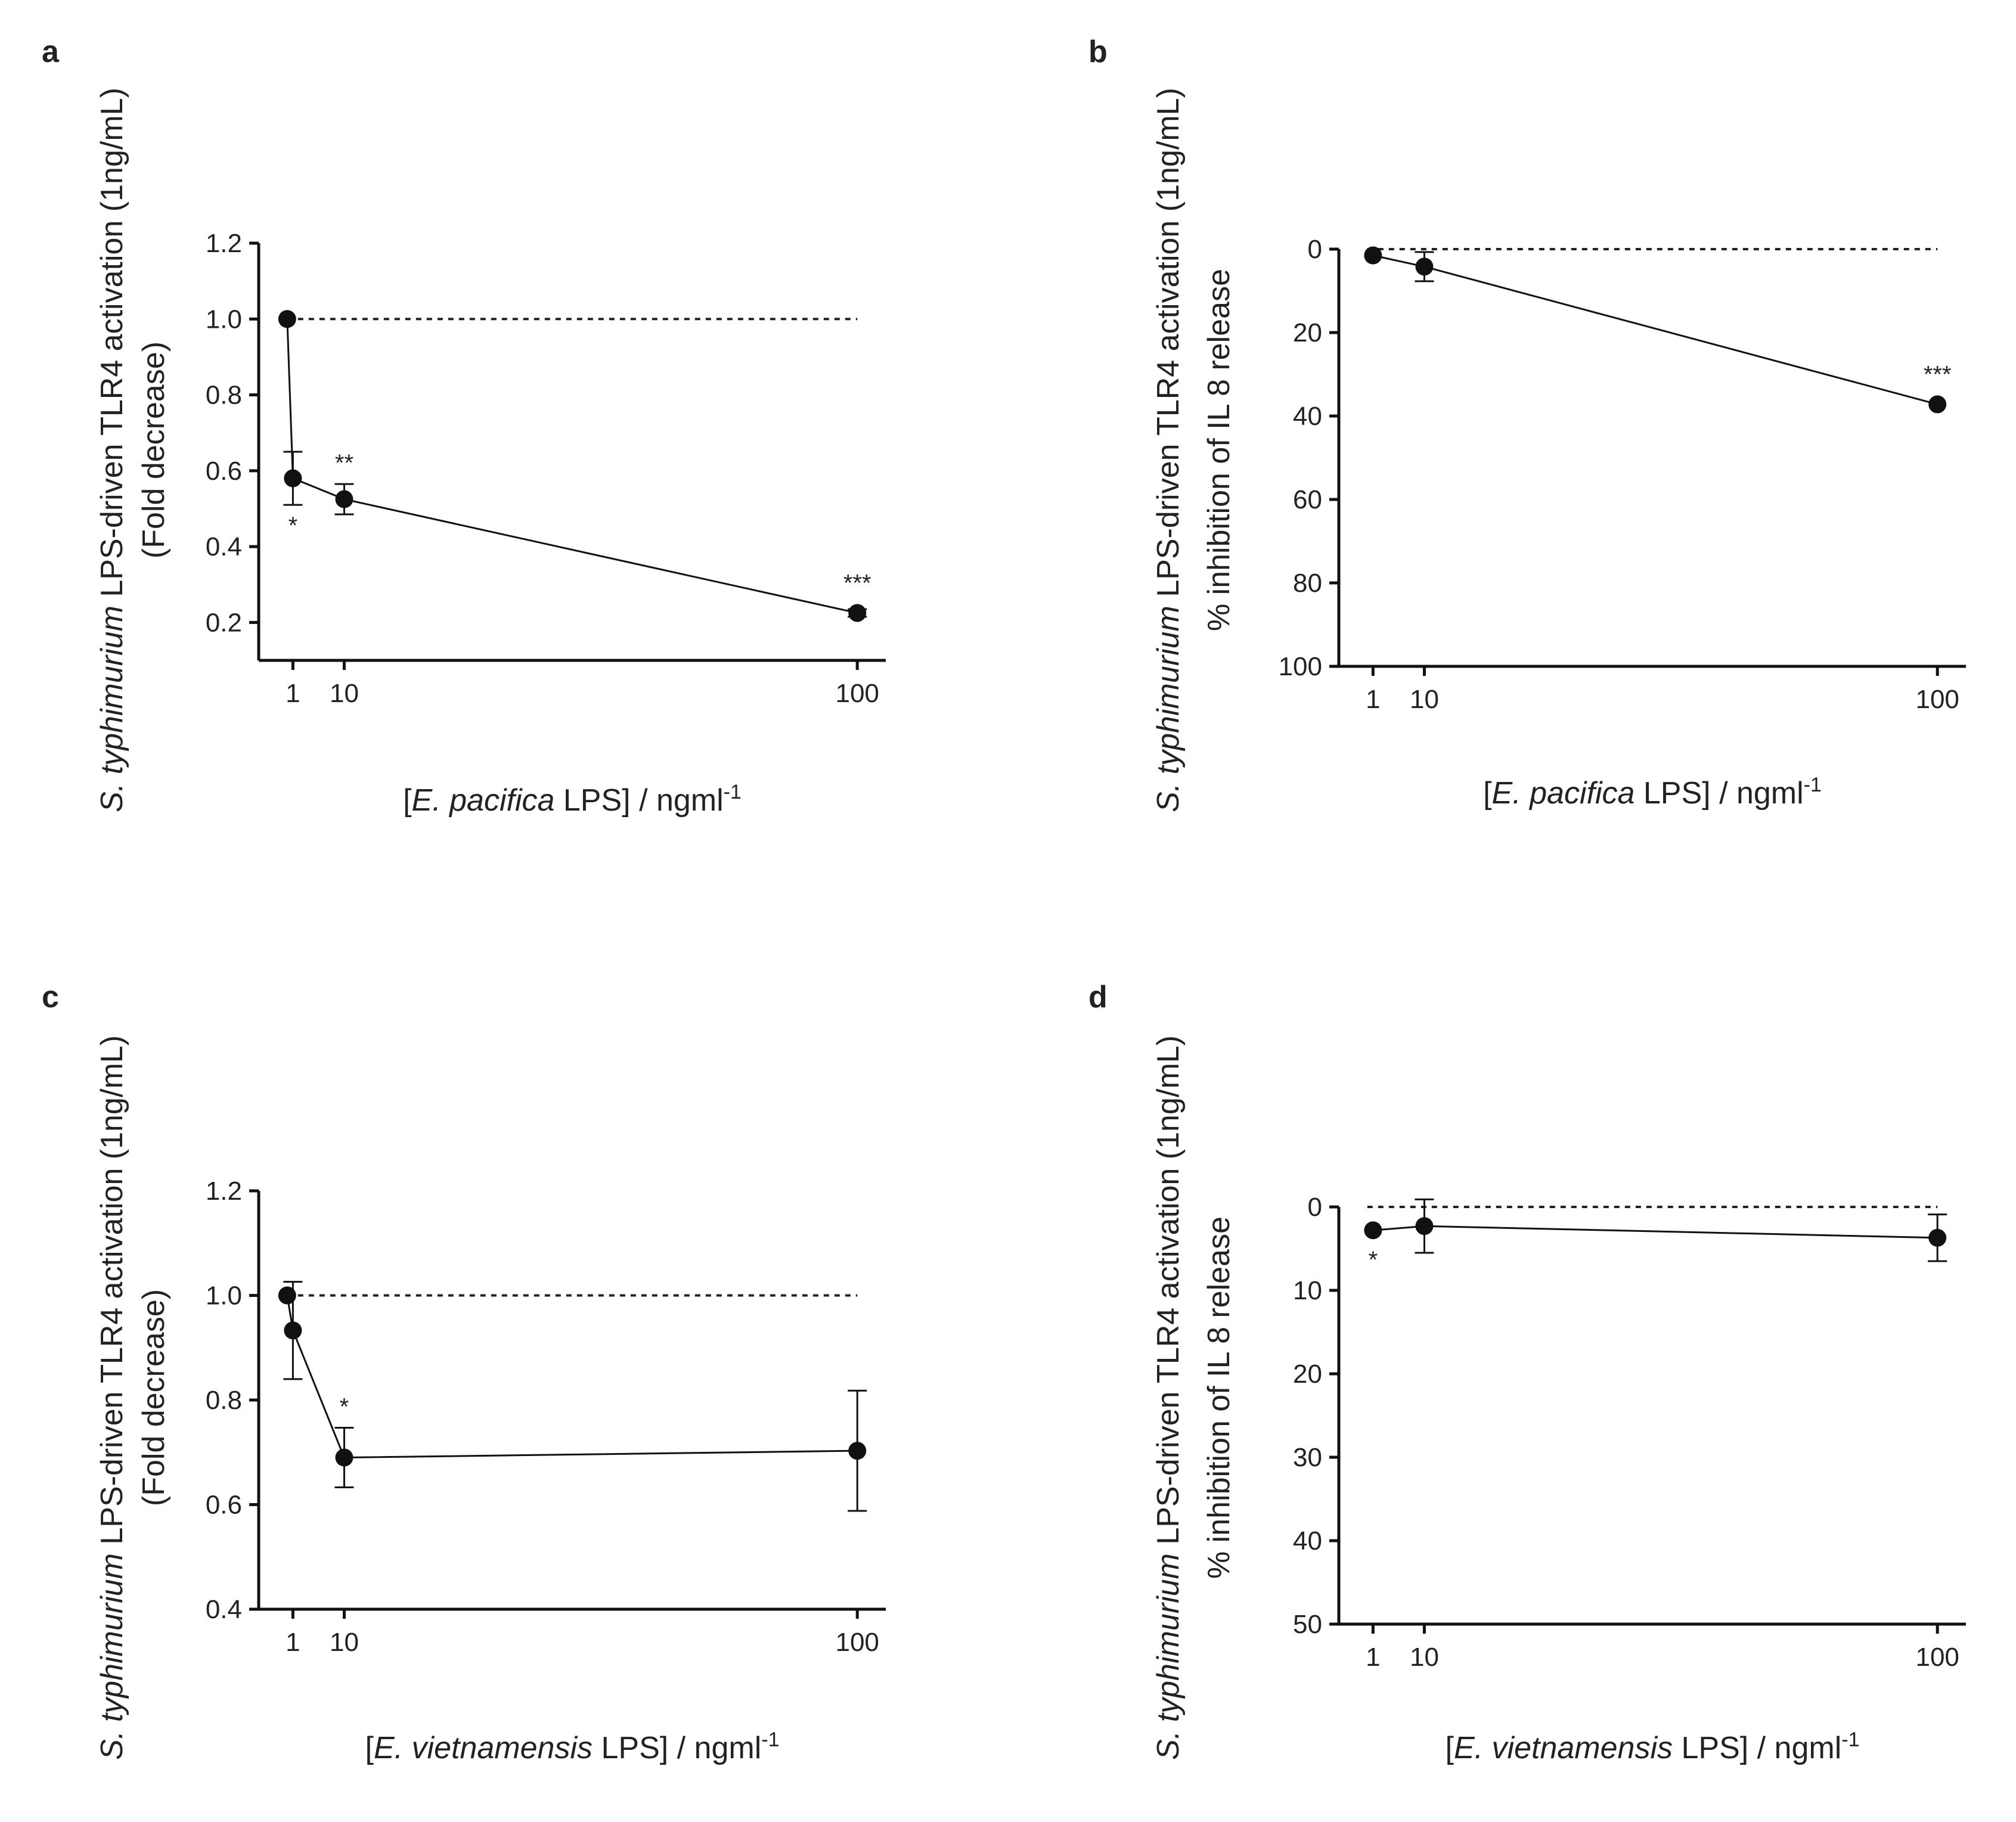 The image size is (2016, 1822). What do you see at coordinates (1098, 52) in the screenshot?
I see `panel-letter: b` at bounding box center [1098, 52].